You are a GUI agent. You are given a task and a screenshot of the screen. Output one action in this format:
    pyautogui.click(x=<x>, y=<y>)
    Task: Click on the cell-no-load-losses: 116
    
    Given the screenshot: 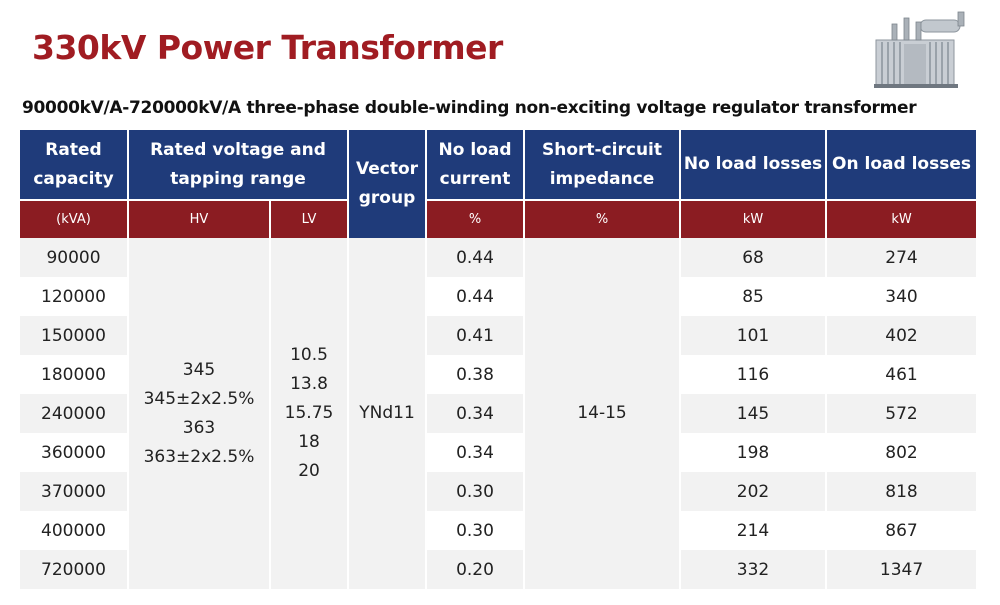 What is the action you would take?
    pyautogui.click(x=754, y=374)
    